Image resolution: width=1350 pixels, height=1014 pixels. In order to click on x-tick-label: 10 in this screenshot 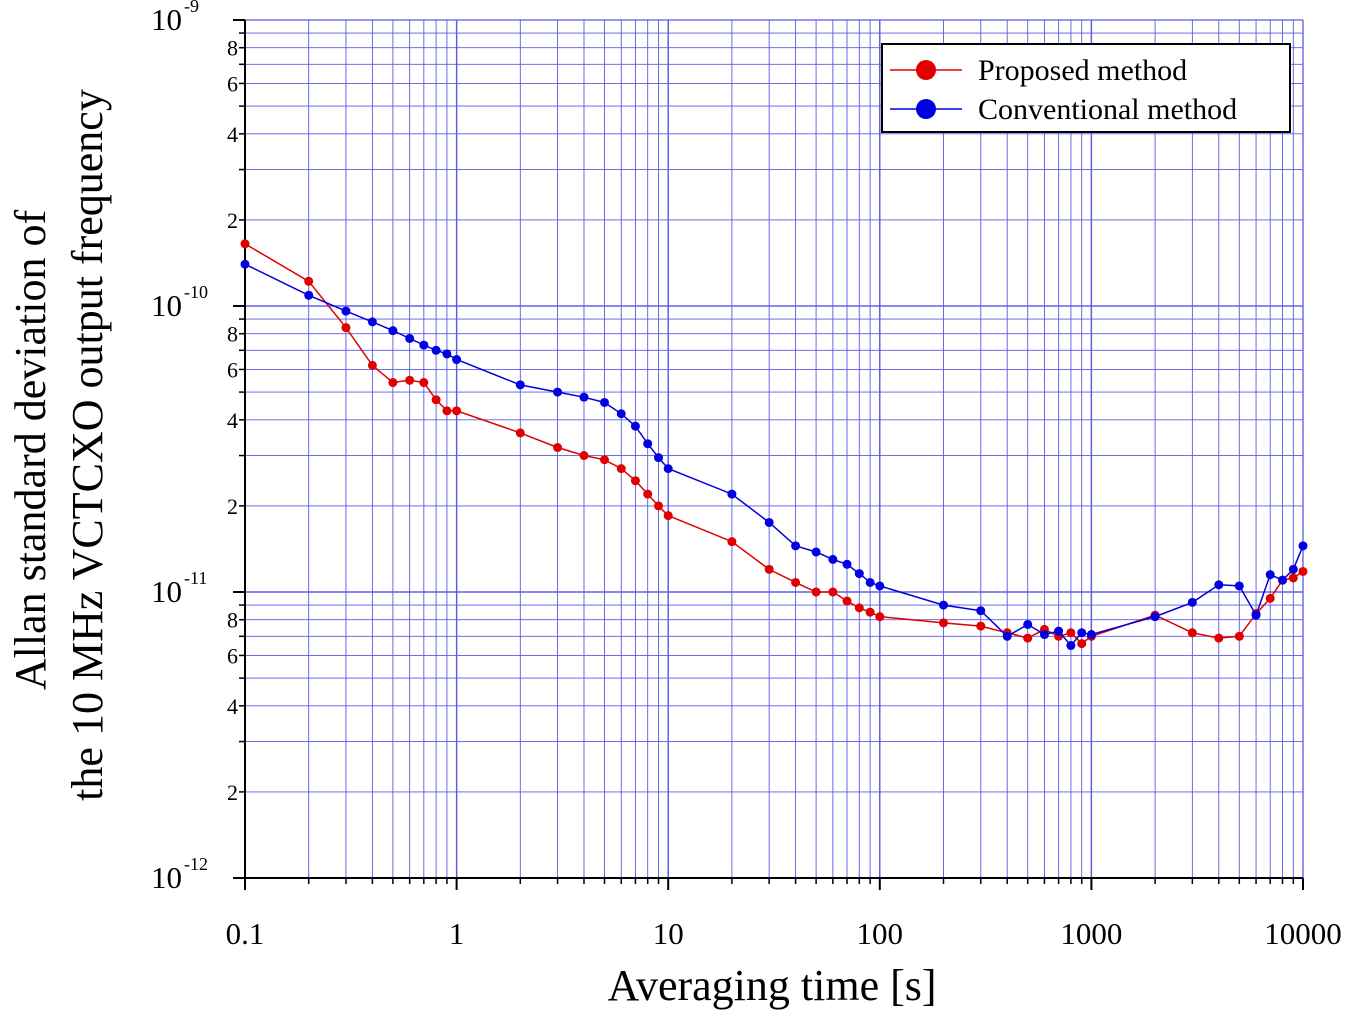, I will do `click(668, 933)`.